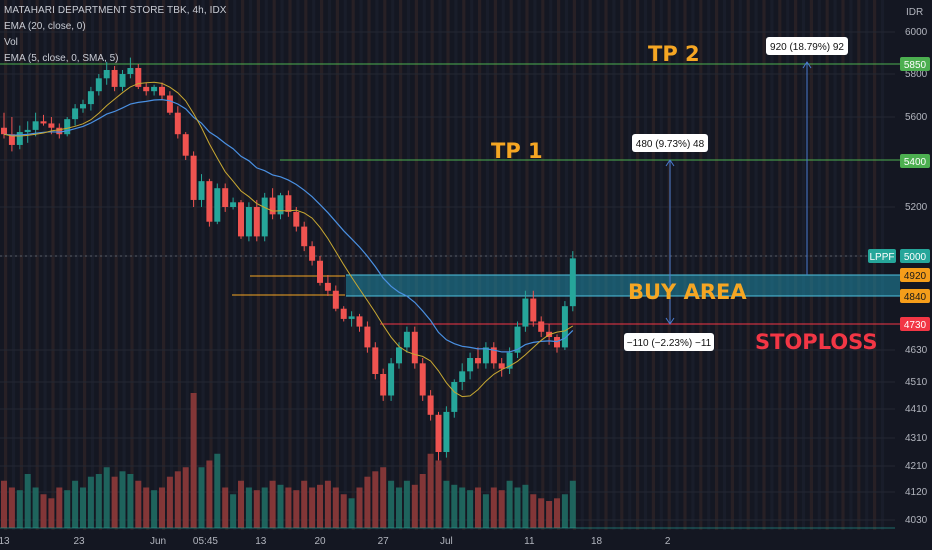 This screenshot has height=550, width=932. What do you see at coordinates (670, 144) in the screenshot?
I see `measure-text-tp1: 480 (9.73%) 48` at bounding box center [670, 144].